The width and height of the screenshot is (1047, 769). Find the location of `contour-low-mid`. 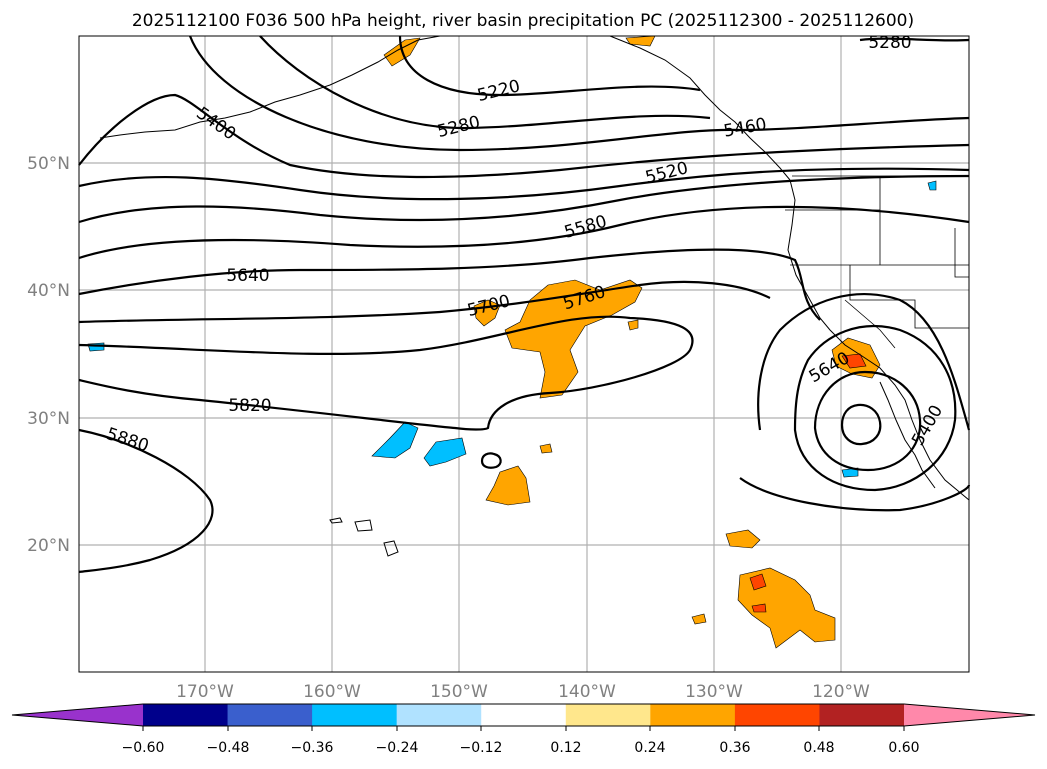

contour-low-mid is located at coordinates (875, 408).